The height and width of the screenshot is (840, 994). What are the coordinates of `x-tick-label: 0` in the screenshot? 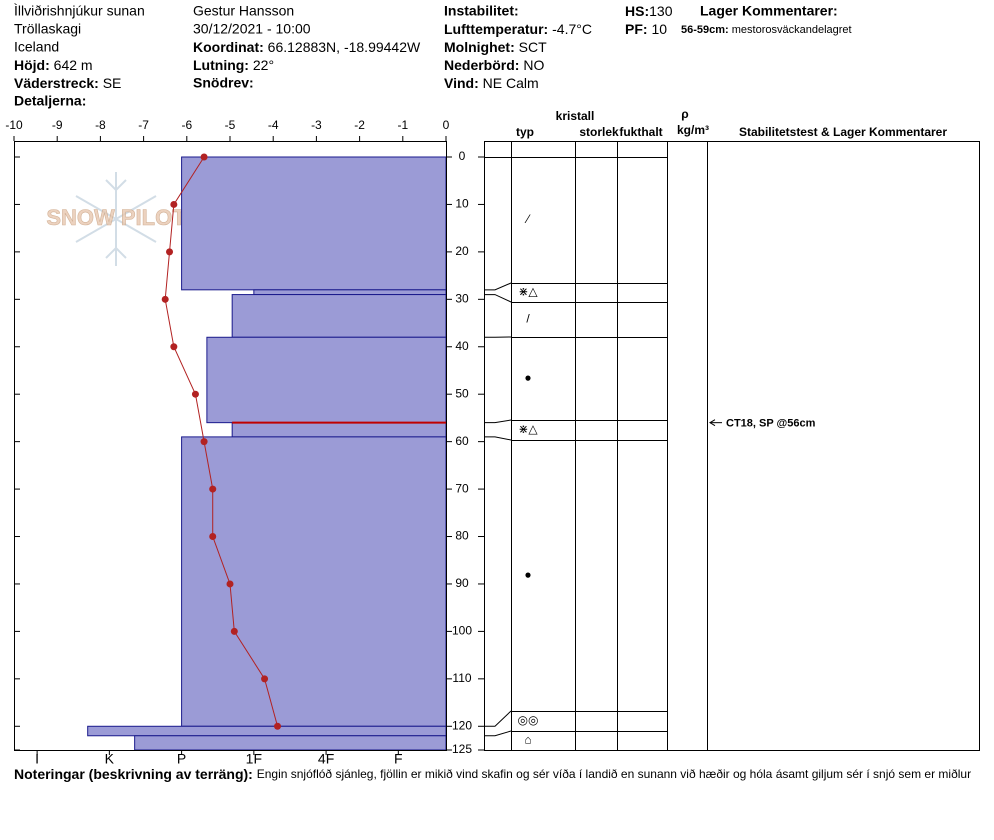 It's located at (446, 125).